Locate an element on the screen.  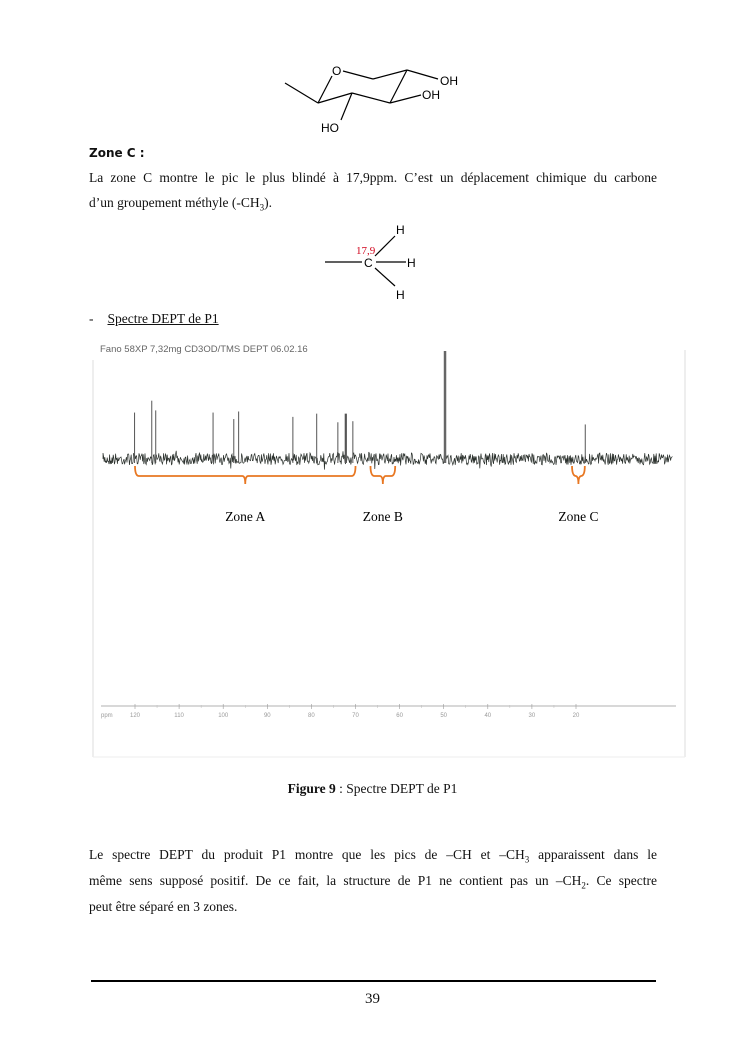
zone-label: Zone A is located at coordinates (245, 516).